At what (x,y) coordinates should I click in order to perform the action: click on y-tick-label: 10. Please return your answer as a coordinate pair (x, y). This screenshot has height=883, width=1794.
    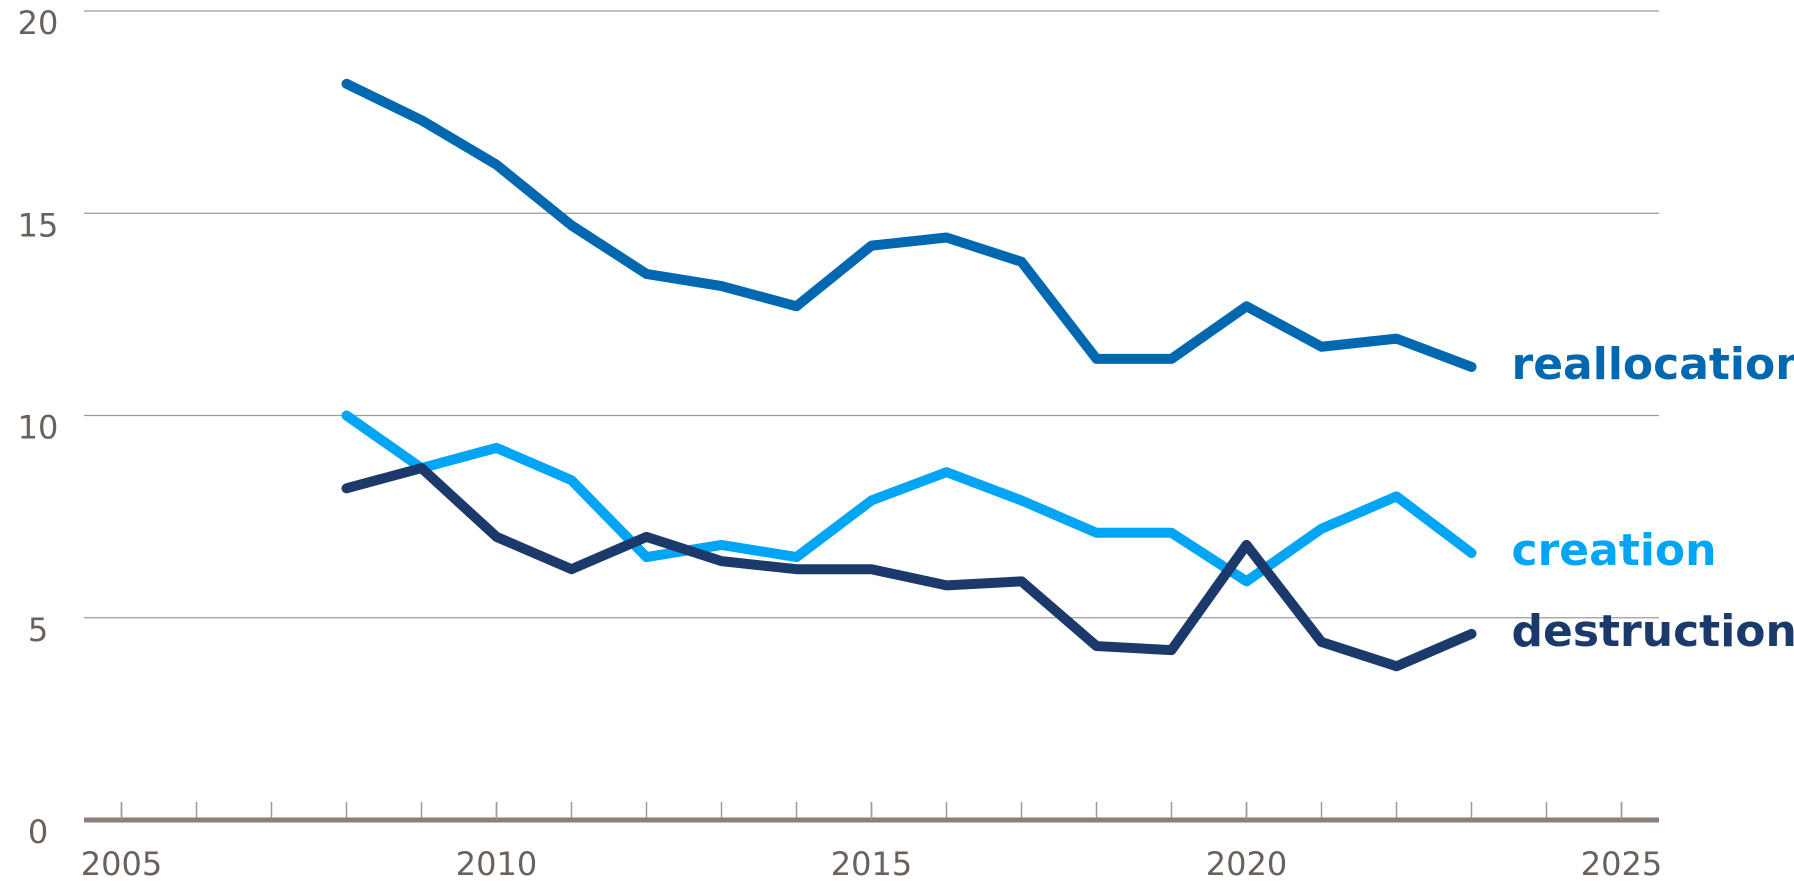
    Looking at the image, I should click on (38, 428).